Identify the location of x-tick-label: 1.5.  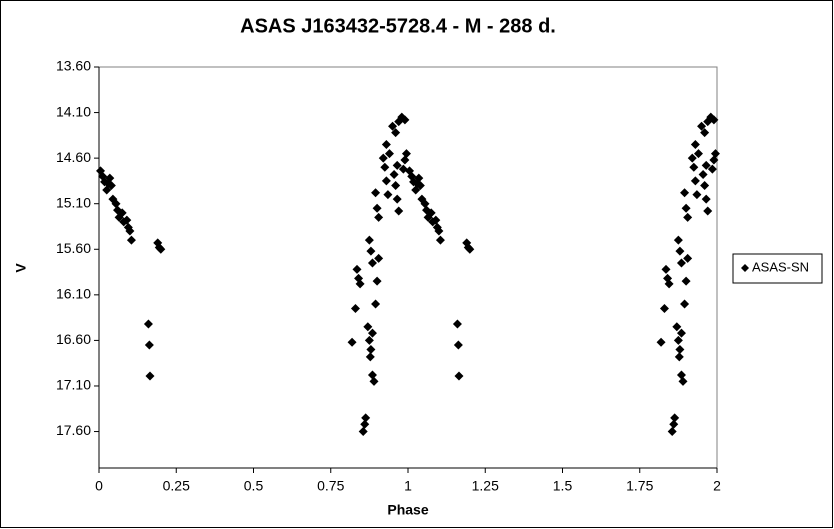
(563, 486).